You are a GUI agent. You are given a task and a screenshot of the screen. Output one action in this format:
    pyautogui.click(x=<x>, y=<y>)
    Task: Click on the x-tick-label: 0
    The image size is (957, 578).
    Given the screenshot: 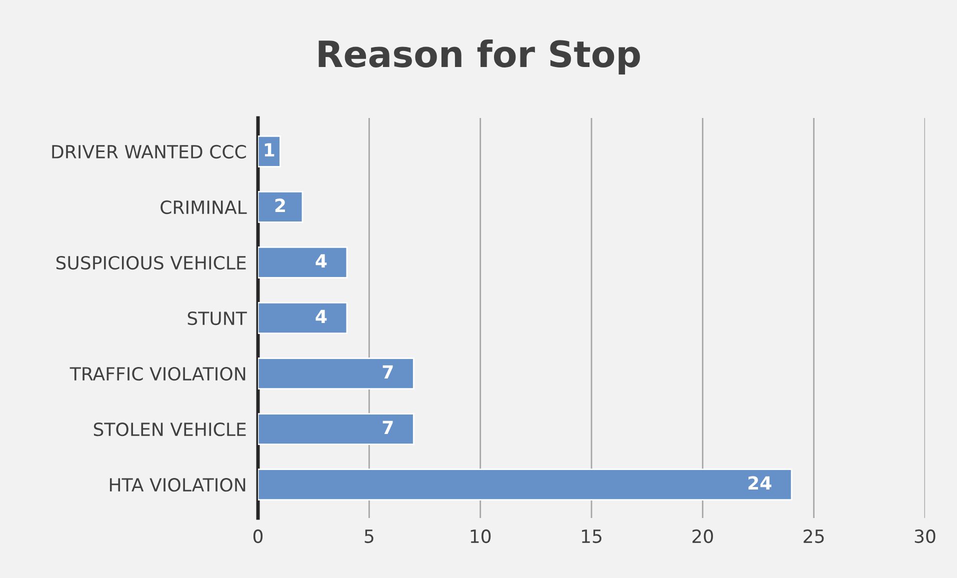 What is the action you would take?
    pyautogui.click(x=258, y=536)
    